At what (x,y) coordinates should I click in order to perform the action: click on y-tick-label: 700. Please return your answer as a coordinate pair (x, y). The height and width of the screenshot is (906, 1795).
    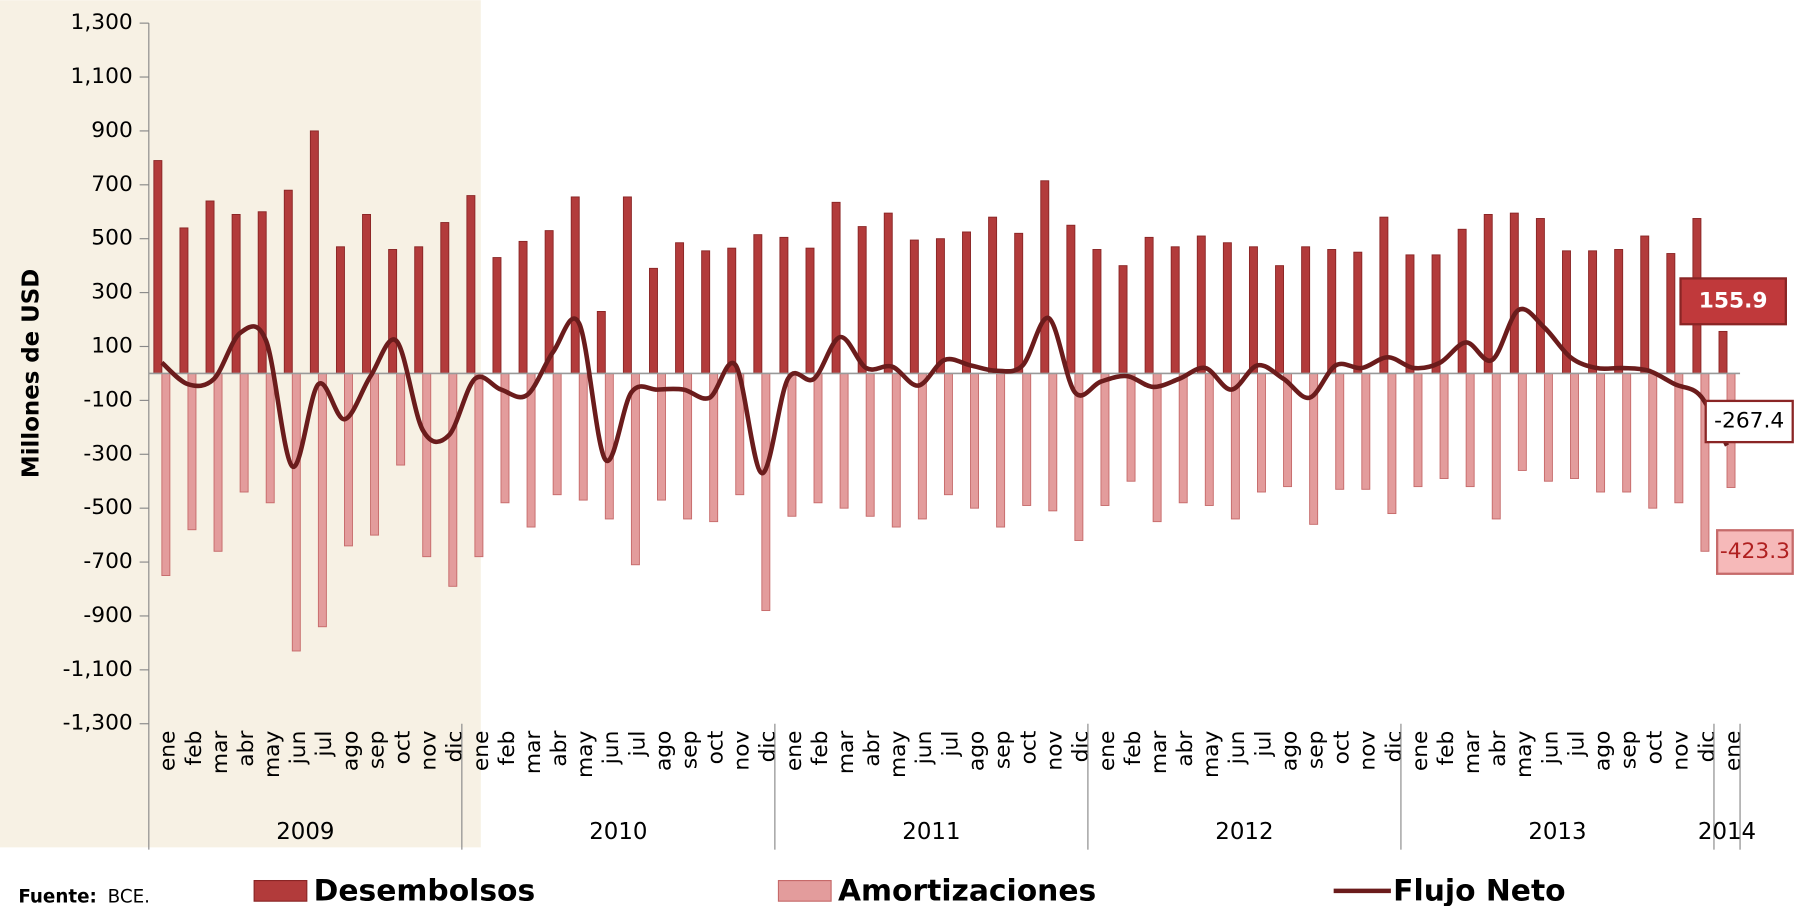
    Looking at the image, I should click on (112, 184).